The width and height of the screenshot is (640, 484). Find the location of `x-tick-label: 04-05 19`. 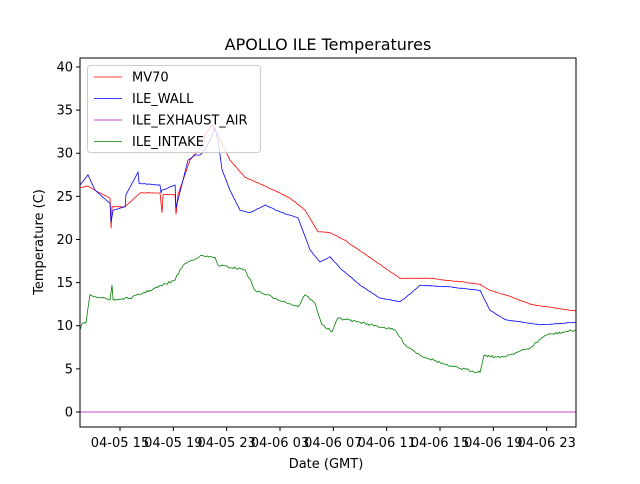

x-tick-label: 04-05 19 is located at coordinates (173, 443).